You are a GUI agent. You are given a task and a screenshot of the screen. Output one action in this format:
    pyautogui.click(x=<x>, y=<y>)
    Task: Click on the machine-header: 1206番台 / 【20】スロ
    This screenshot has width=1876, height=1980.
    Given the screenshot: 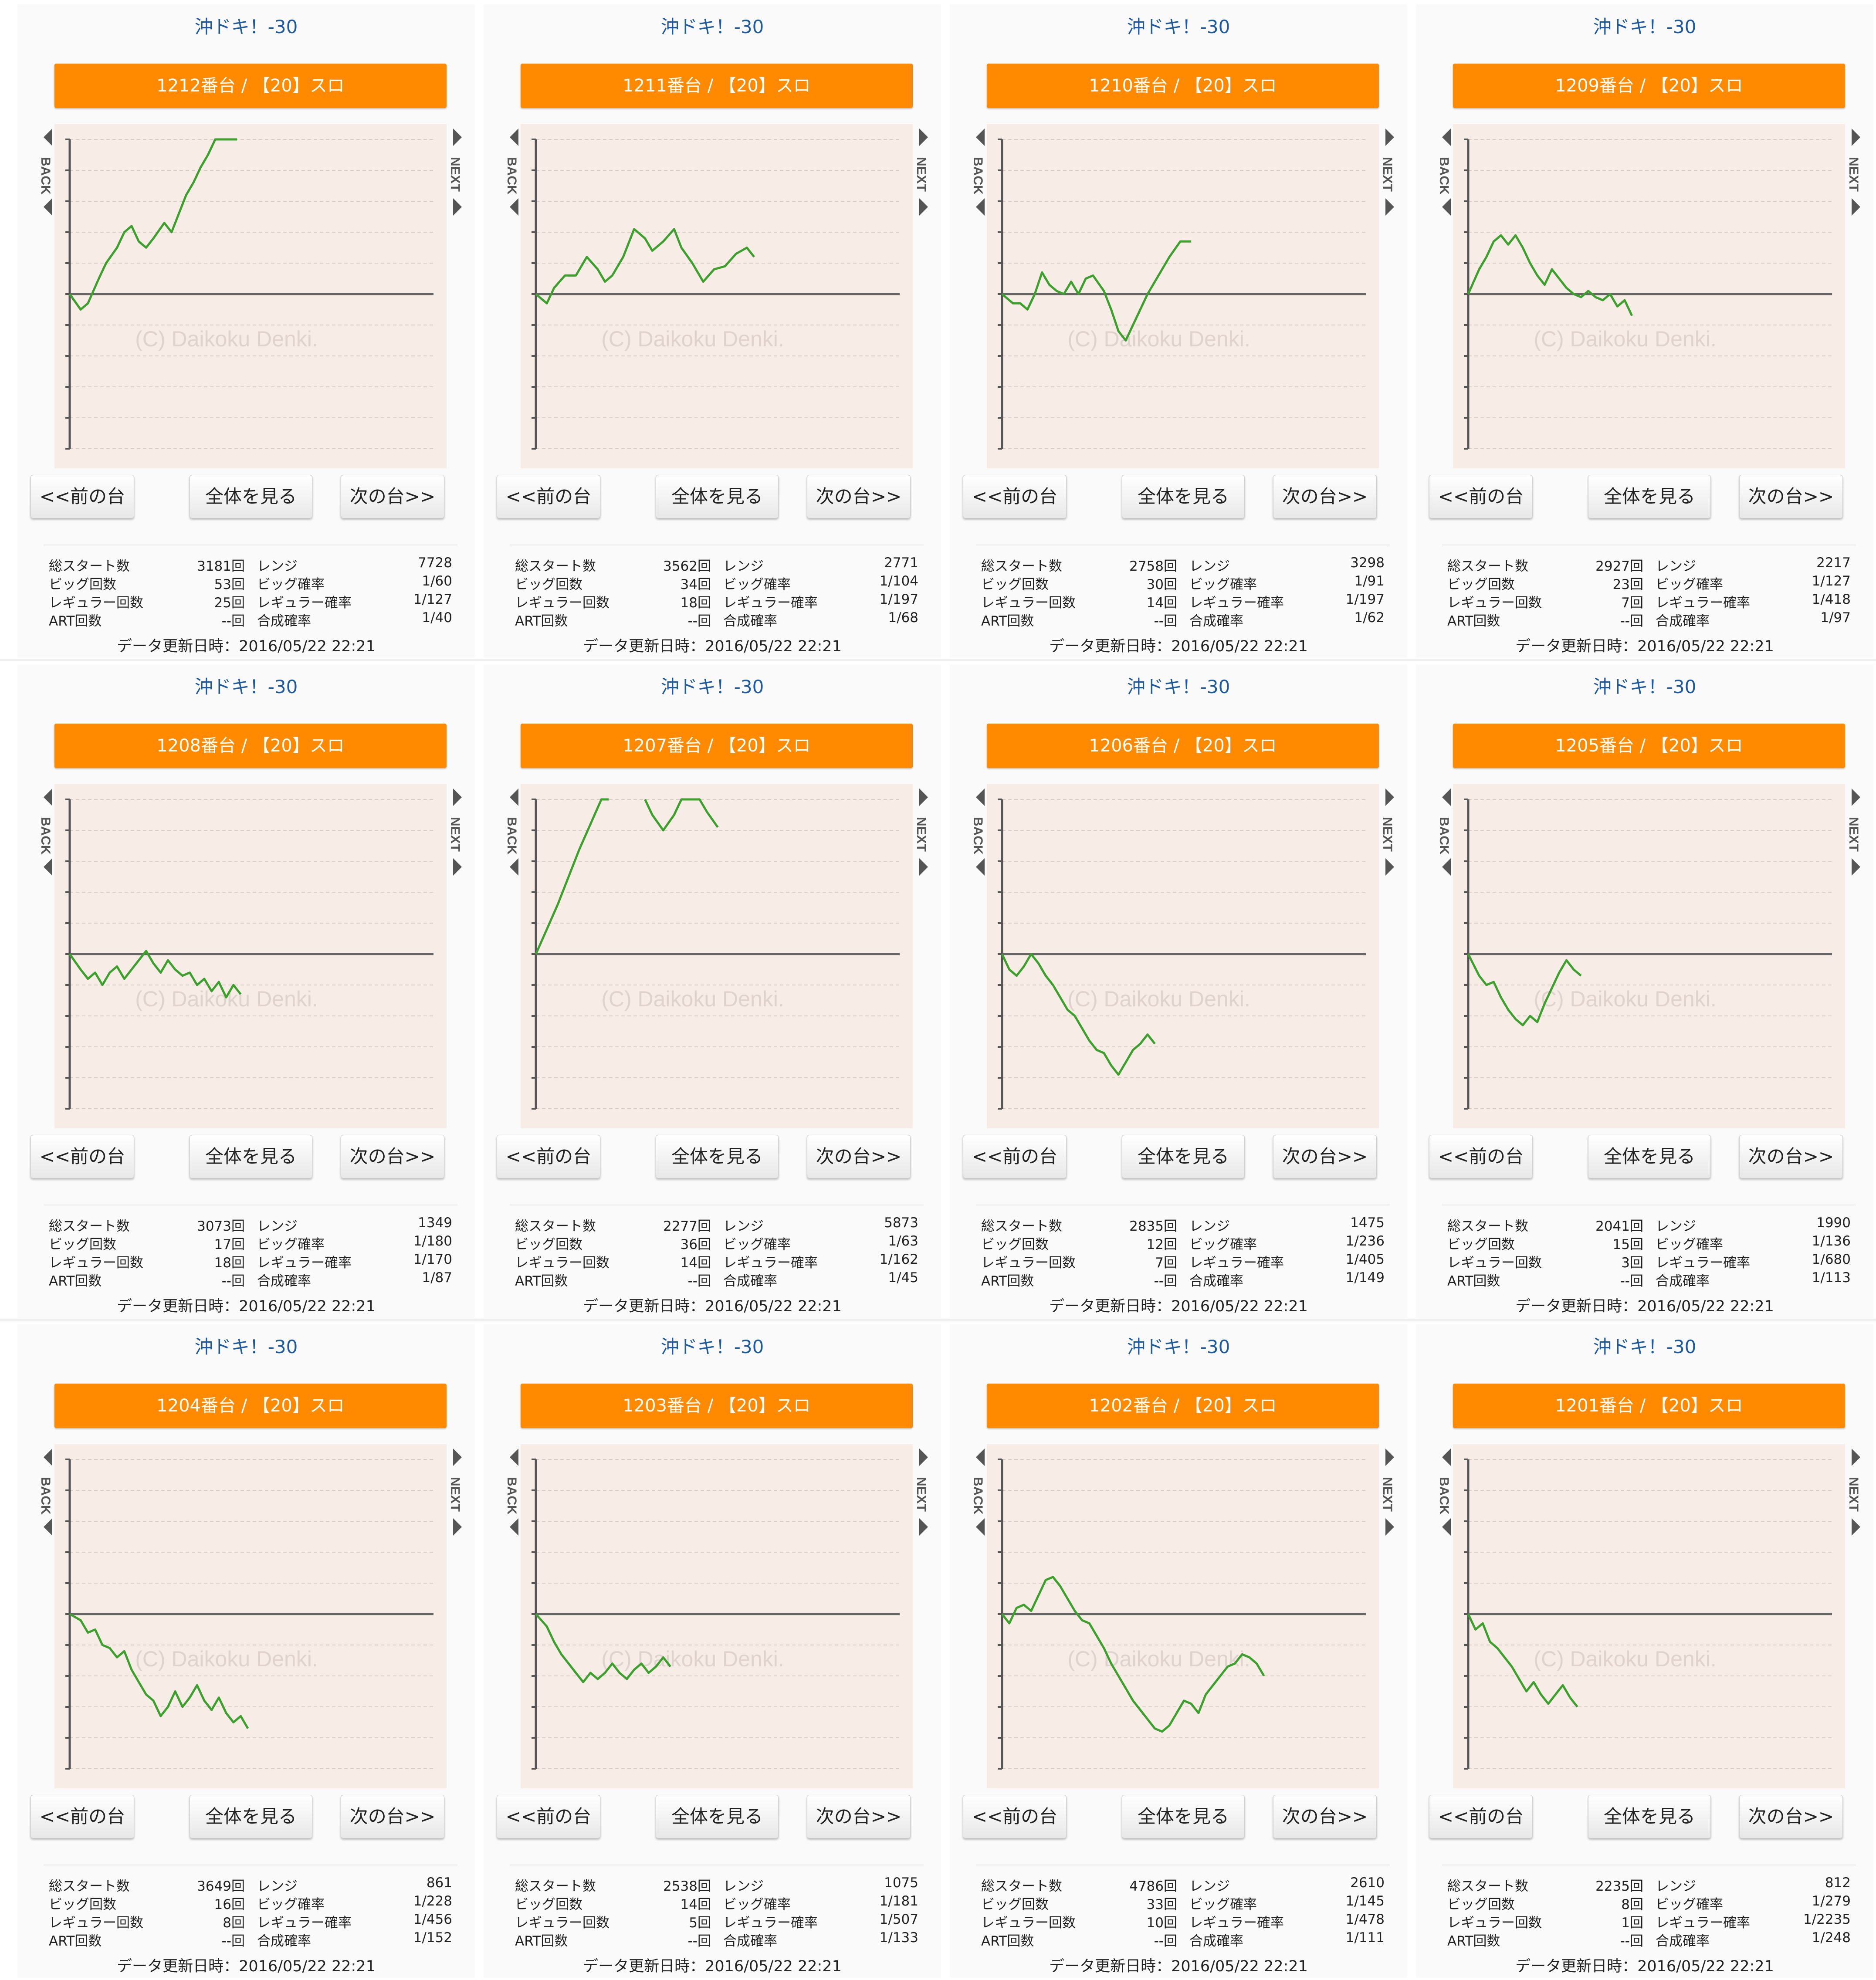 What is the action you would take?
    pyautogui.click(x=1183, y=746)
    